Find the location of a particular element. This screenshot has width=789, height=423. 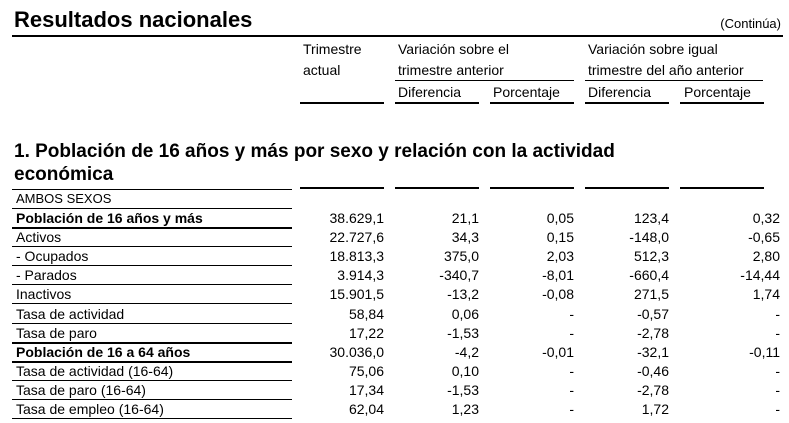

row-value-1: 62,04 is located at coordinates (366, 409).